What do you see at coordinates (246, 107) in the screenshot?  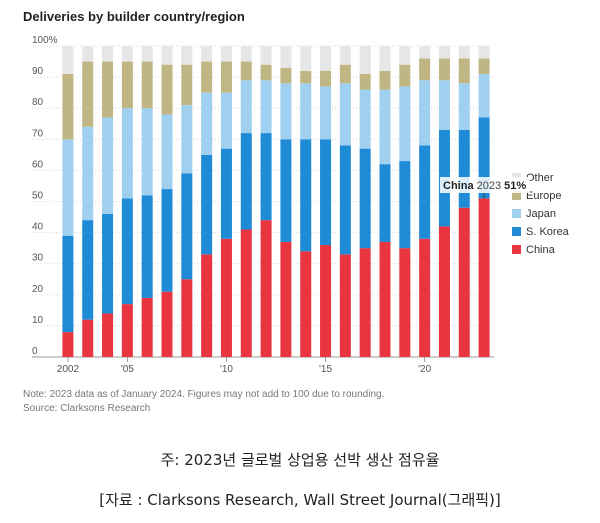 I see `bar-segment-japan-2011` at bounding box center [246, 107].